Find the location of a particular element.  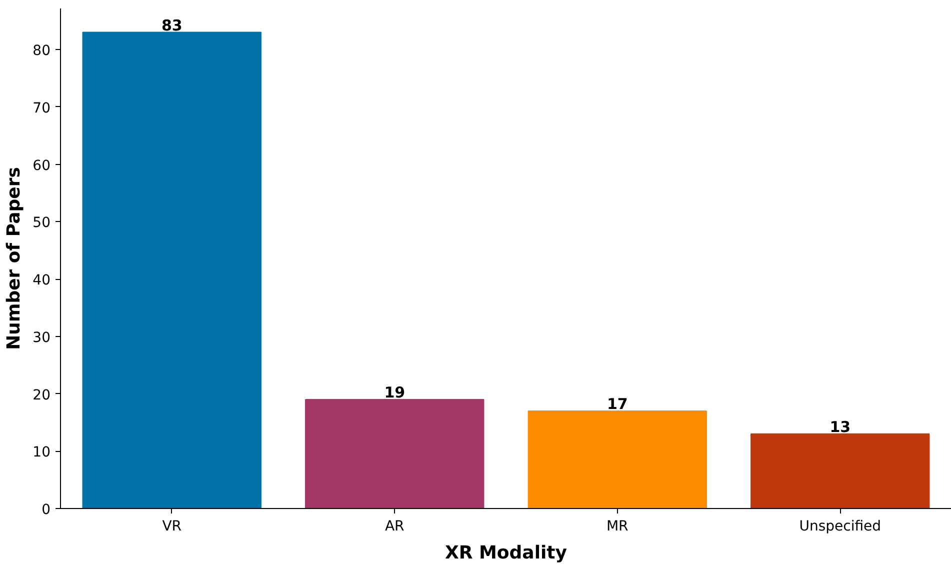

x-axis-title: XR Modality is located at coordinates (506, 553).